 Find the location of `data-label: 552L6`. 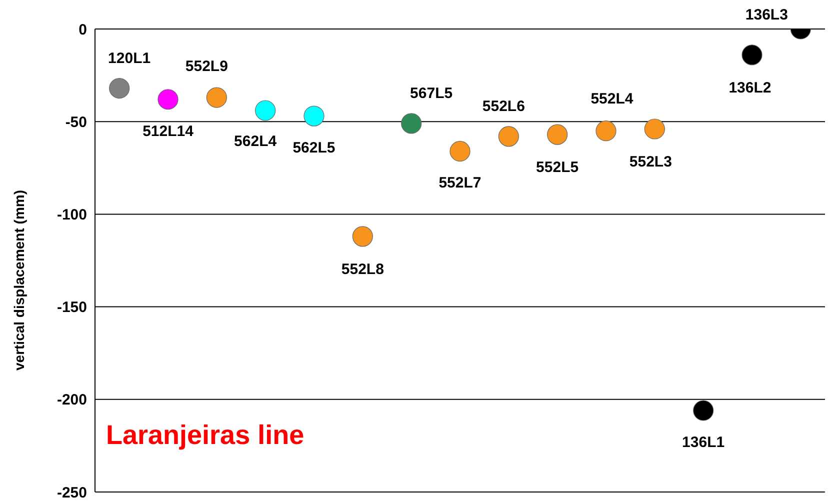

data-label: 552L6 is located at coordinates (503, 106).